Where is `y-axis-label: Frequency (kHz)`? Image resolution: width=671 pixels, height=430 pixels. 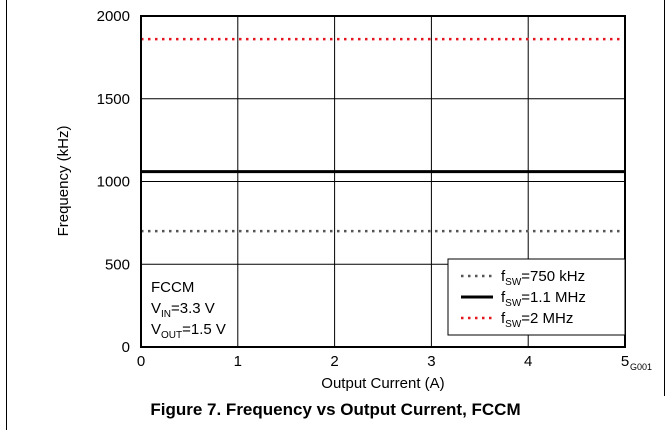
y-axis-label: Frequency (kHz) is located at coordinates (63, 181).